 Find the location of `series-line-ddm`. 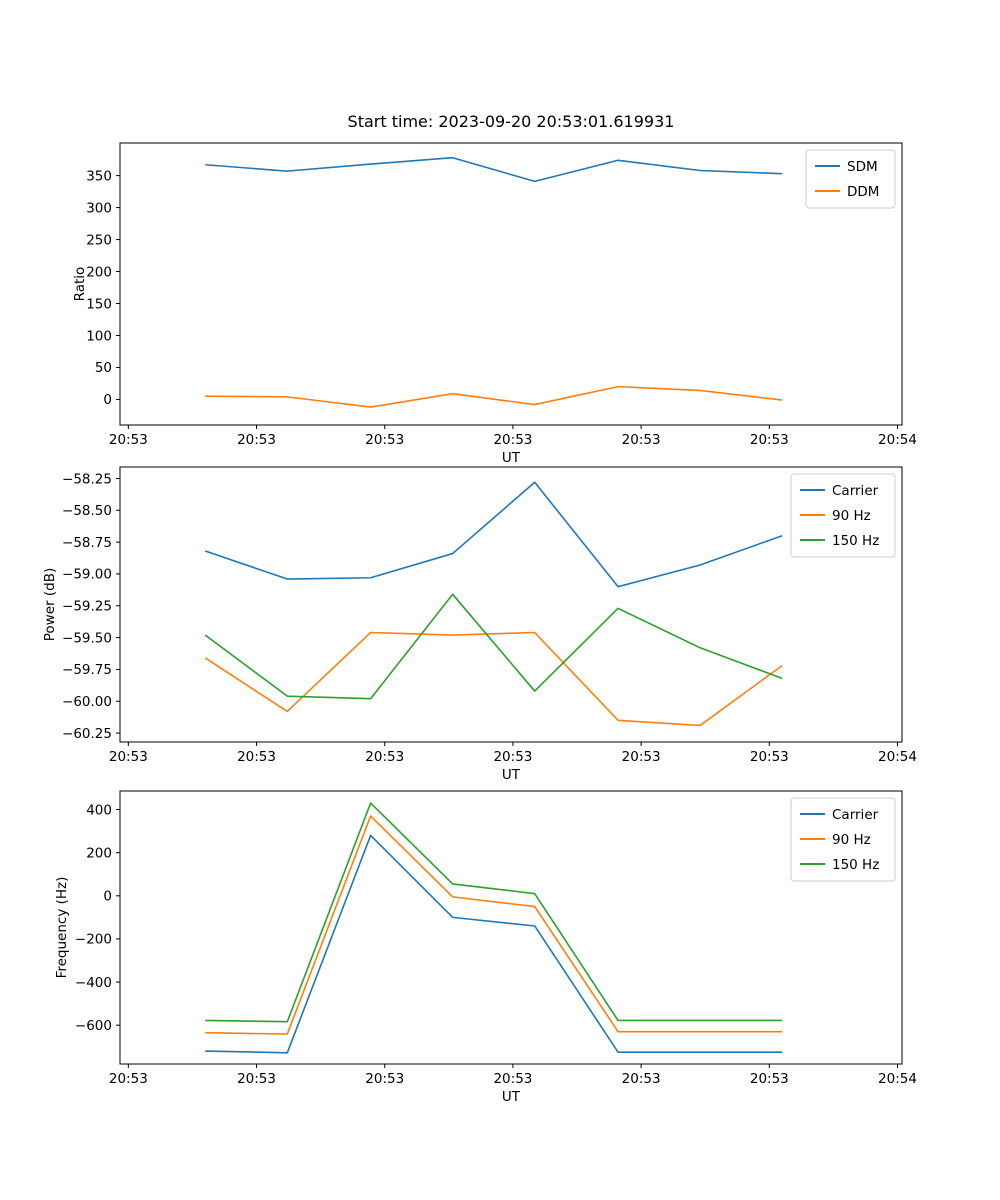

series-line-ddm is located at coordinates (494, 396).